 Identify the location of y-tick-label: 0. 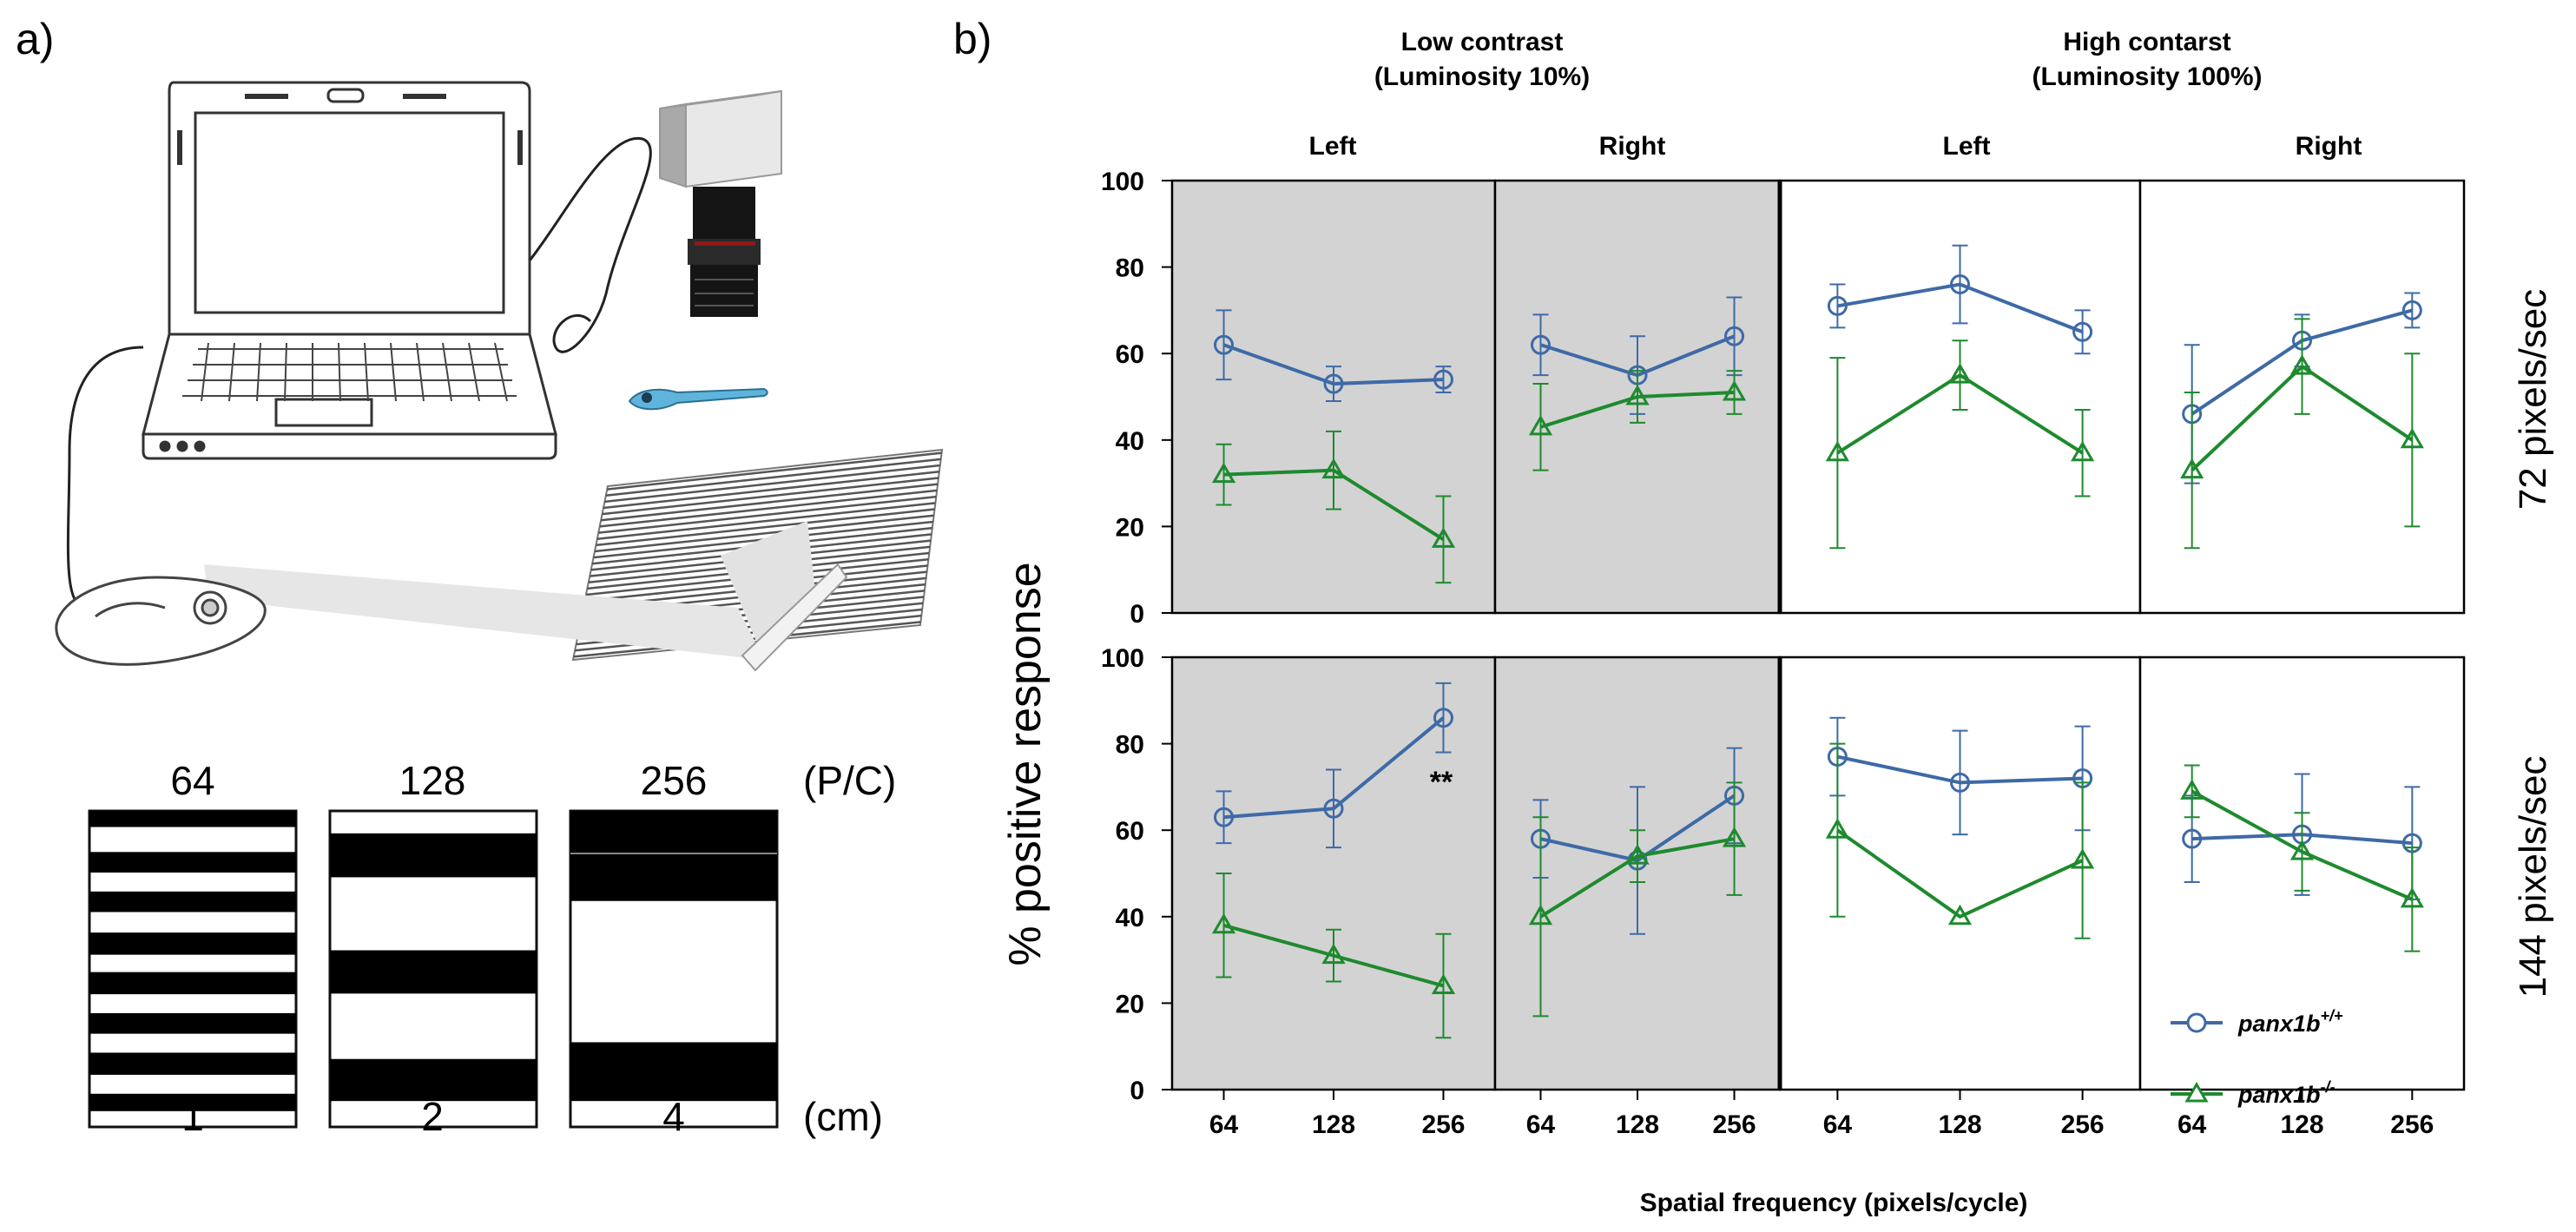
(1137, 614).